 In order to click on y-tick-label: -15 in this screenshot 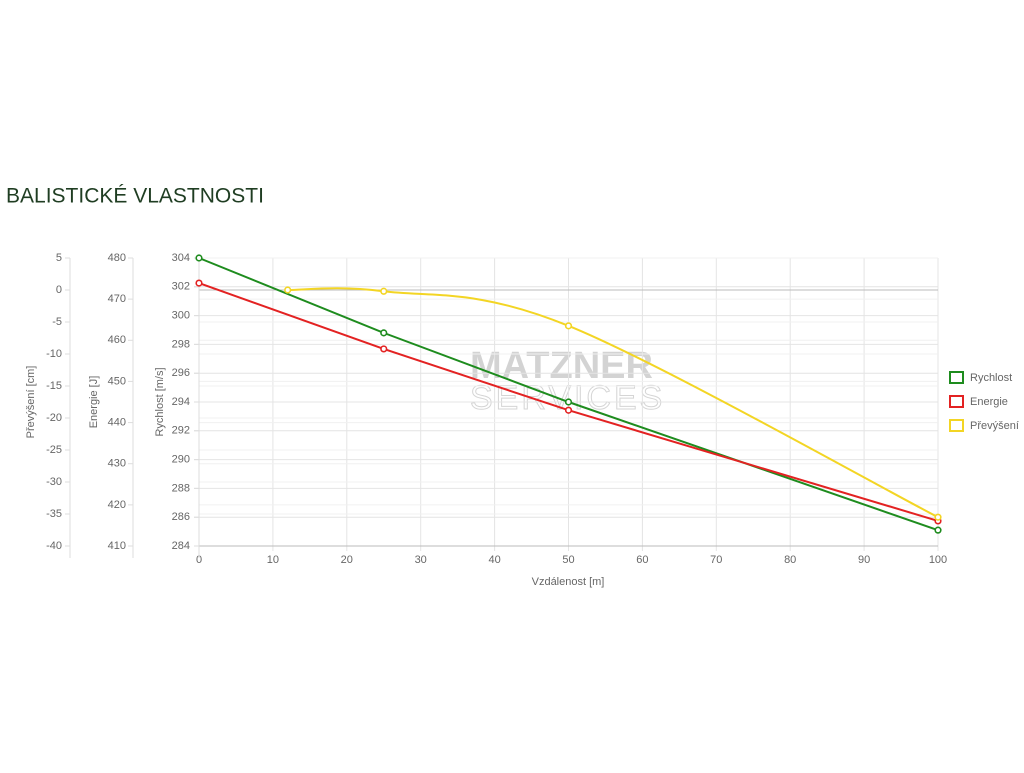, I will do `click(54, 386)`.